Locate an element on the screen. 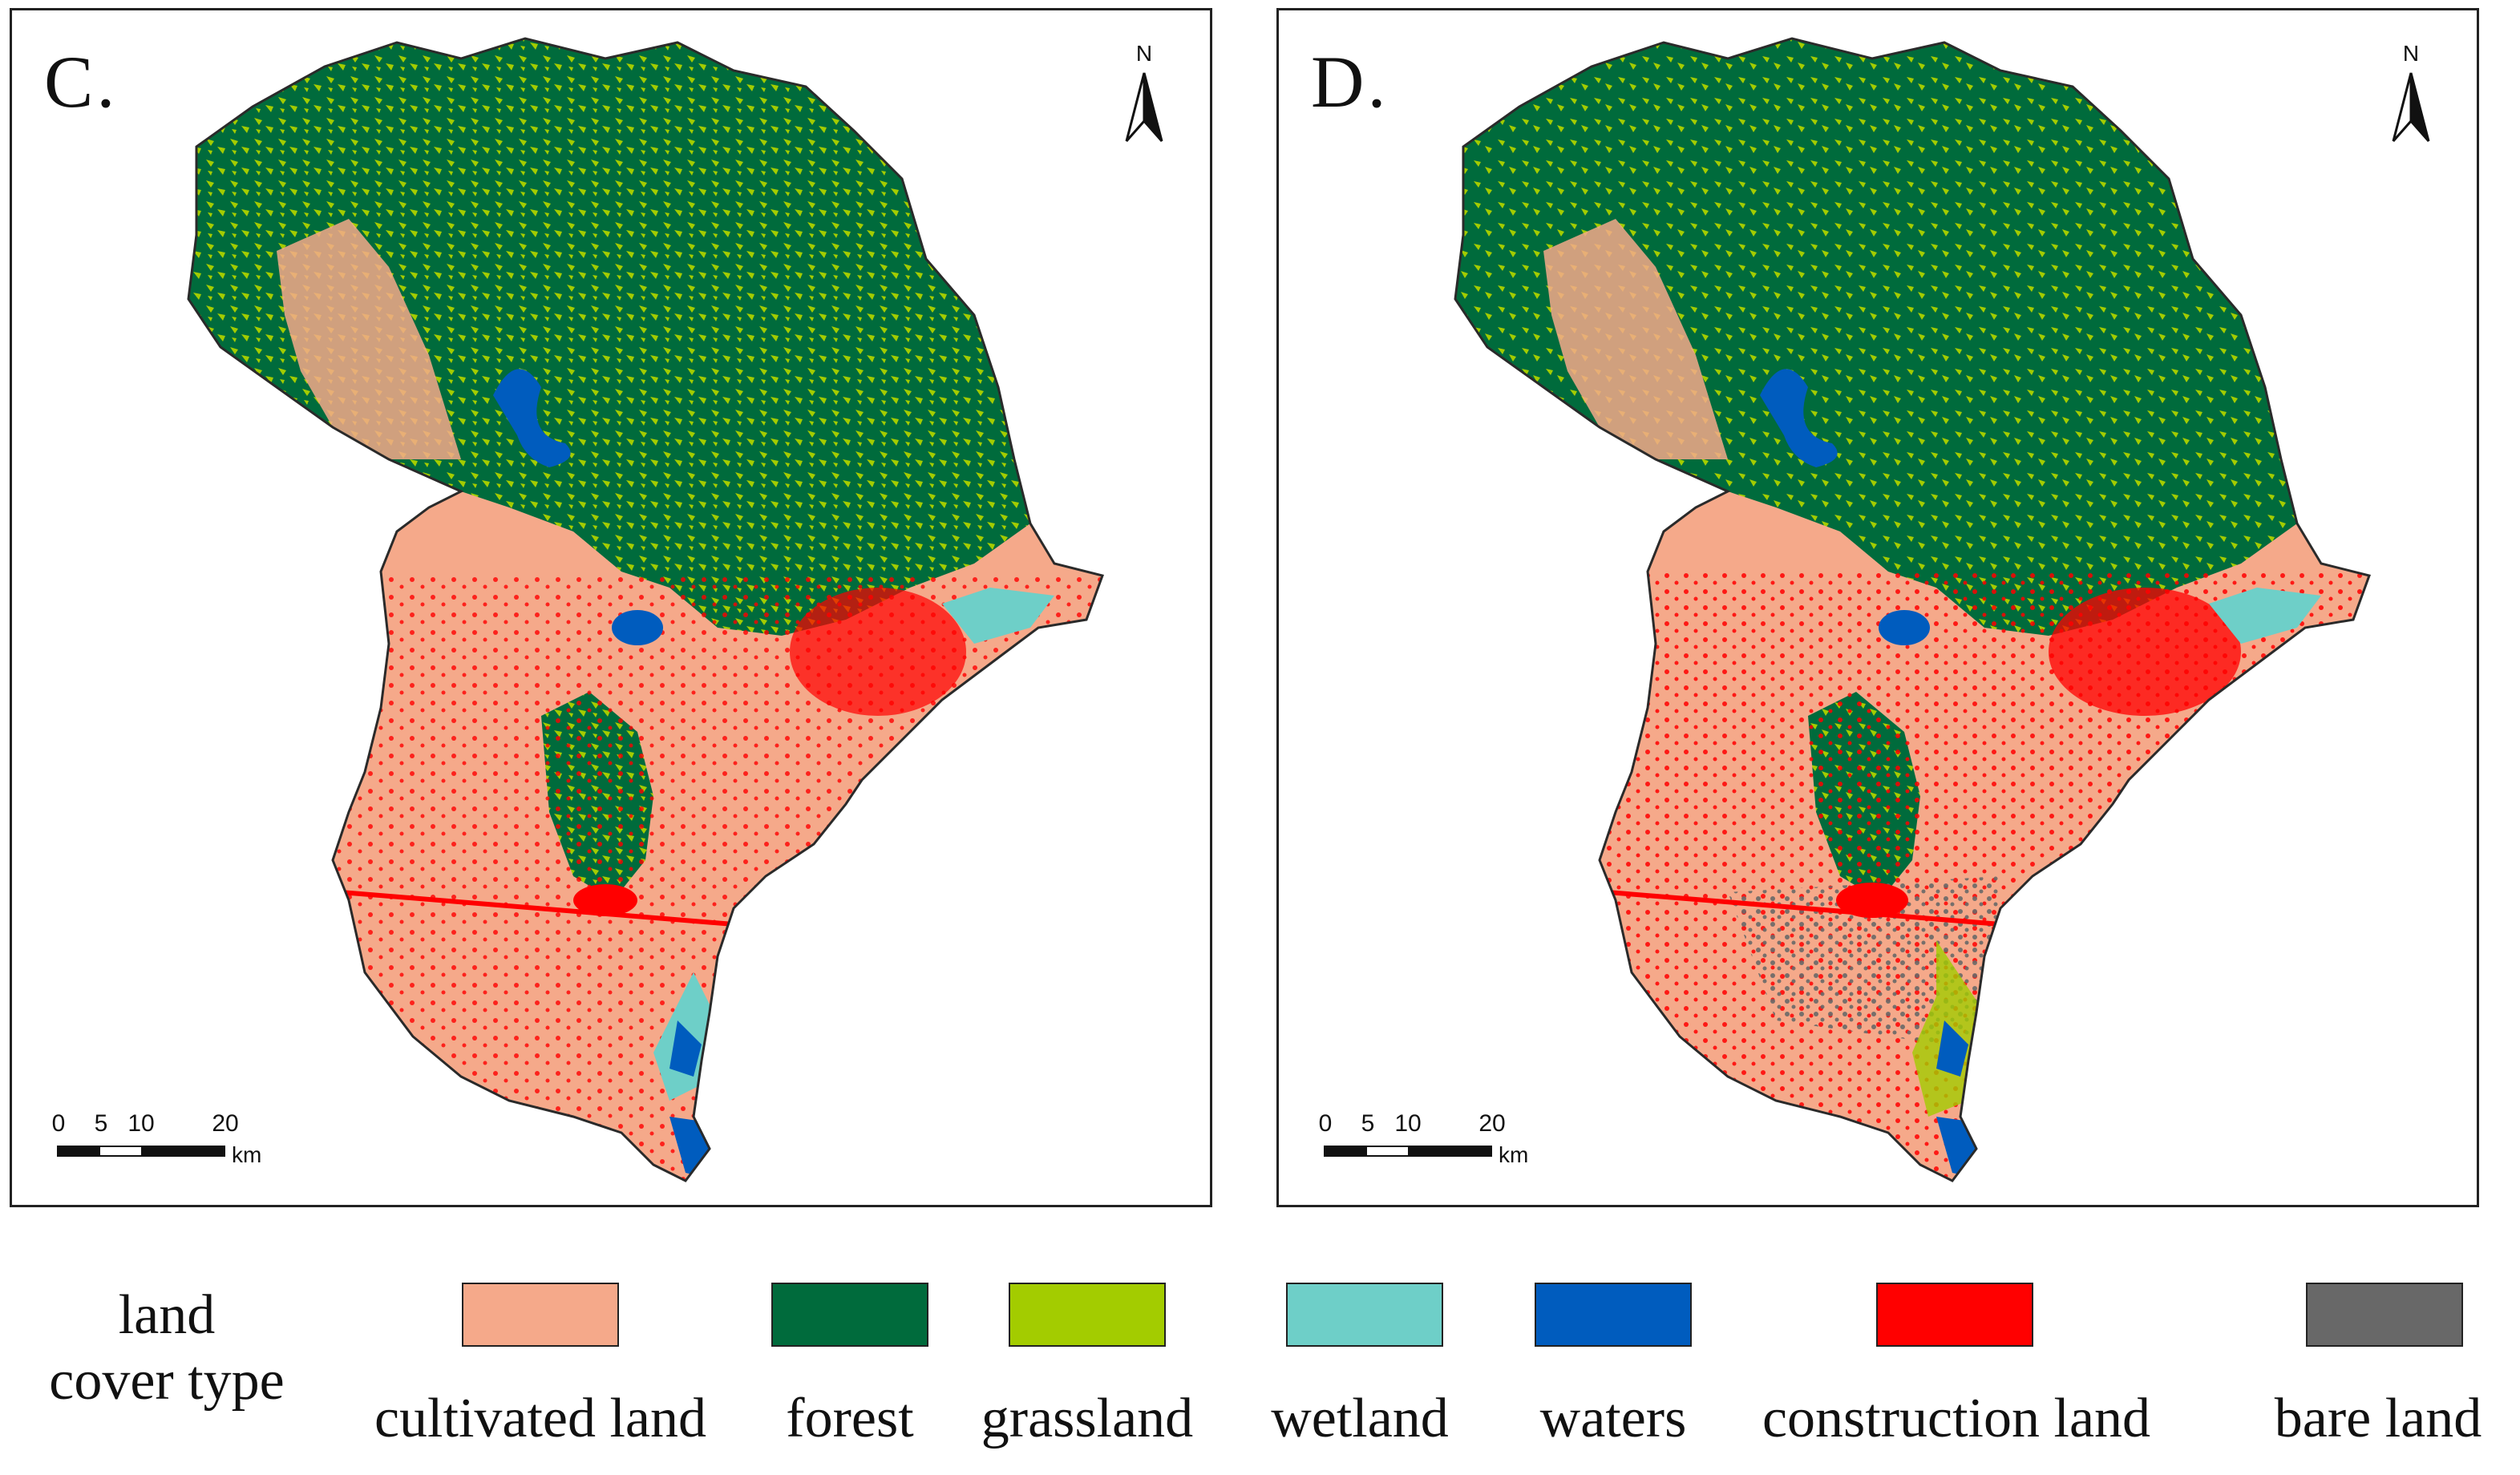 This screenshot has height=1475, width=2520. legend-label: grassland is located at coordinates (1087, 1418).